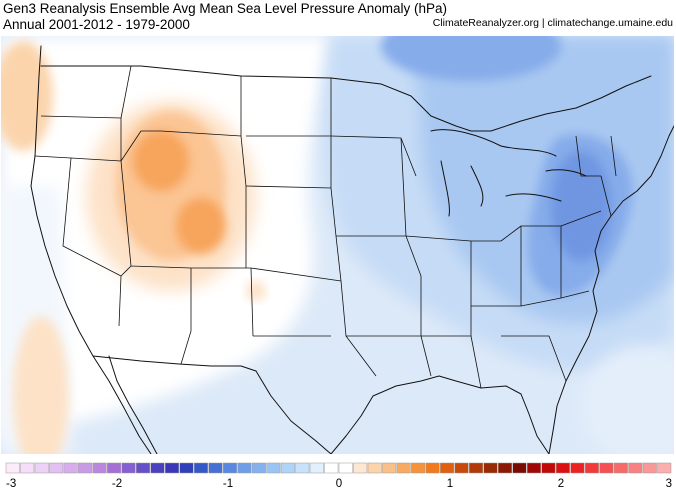  What do you see at coordinates (508, 173) in the screenshot?
I see `great-lakes` at bounding box center [508, 173].